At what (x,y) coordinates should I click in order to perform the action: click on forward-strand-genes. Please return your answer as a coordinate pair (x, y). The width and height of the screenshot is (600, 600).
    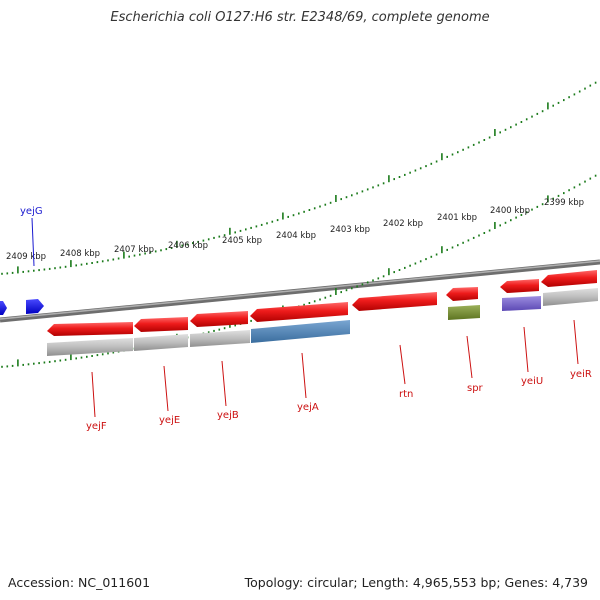
    Looking at the image, I should click on (22, 307).